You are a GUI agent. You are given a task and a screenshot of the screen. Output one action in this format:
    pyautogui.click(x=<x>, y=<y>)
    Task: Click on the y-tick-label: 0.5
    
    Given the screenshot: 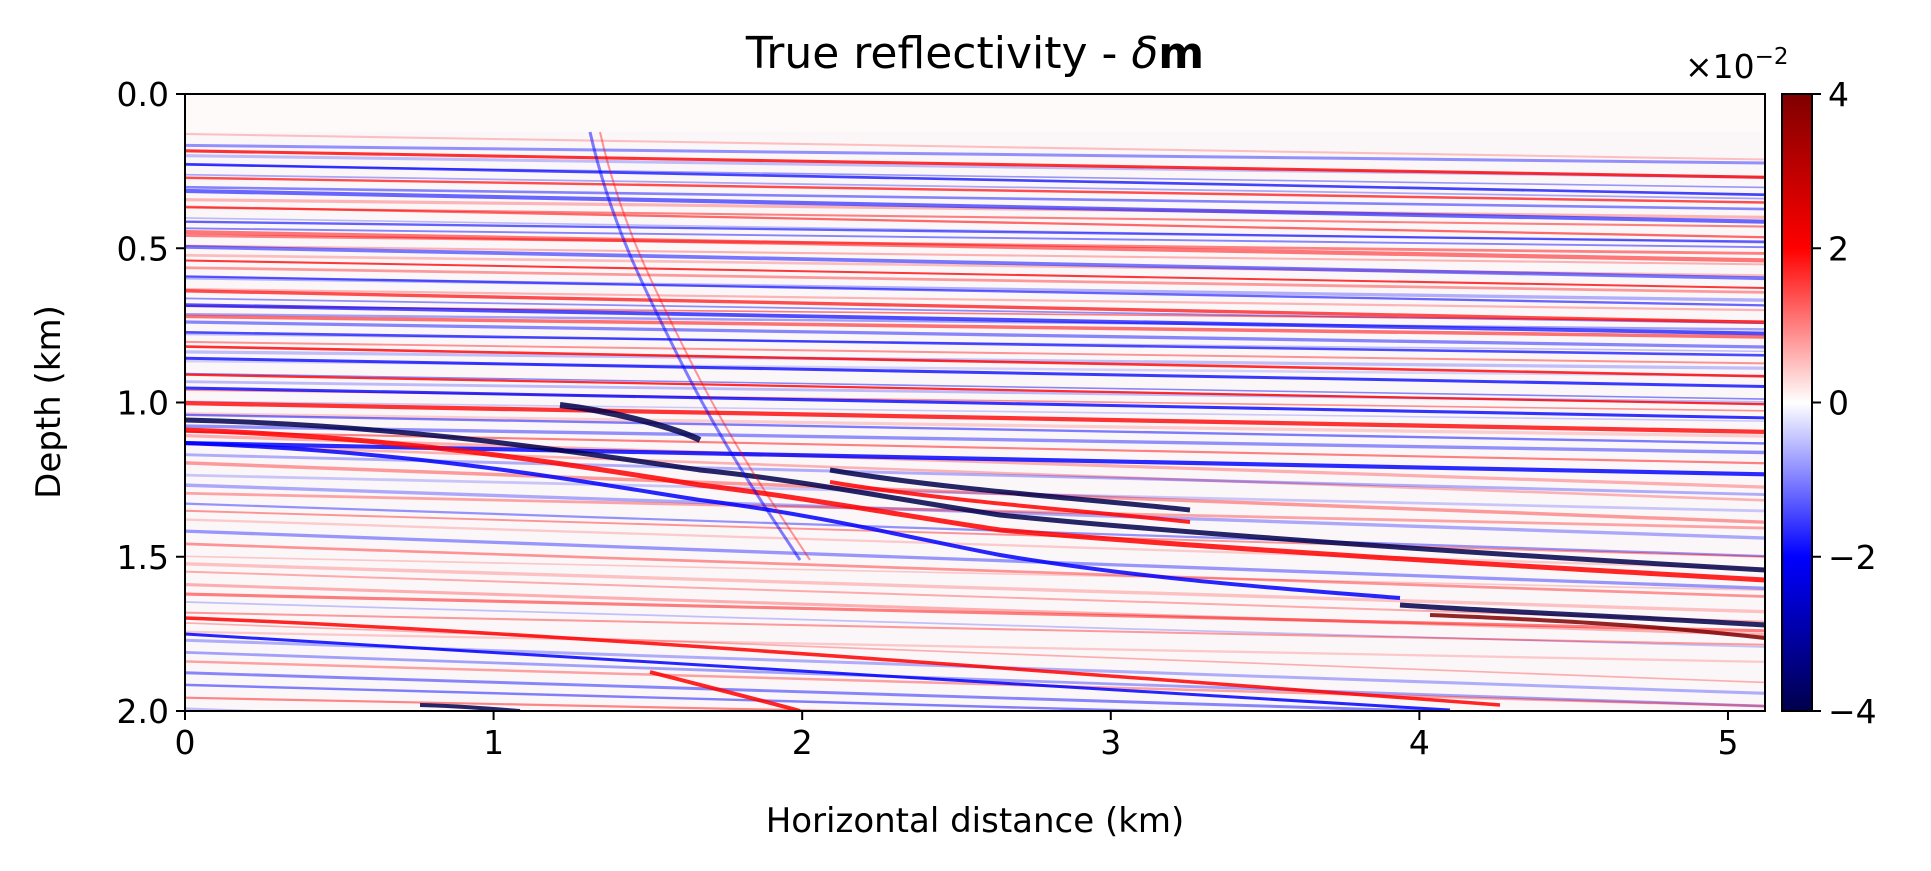 What is the action you would take?
    pyautogui.click(x=143, y=248)
    